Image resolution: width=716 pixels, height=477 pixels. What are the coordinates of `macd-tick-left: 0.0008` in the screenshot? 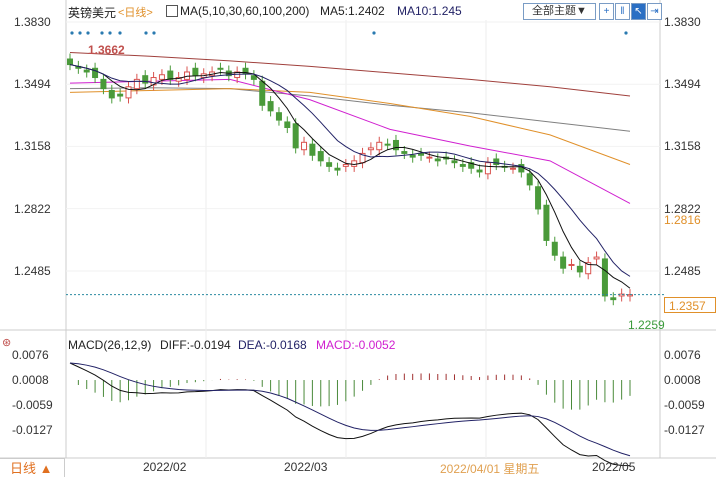 It's located at (30, 380).